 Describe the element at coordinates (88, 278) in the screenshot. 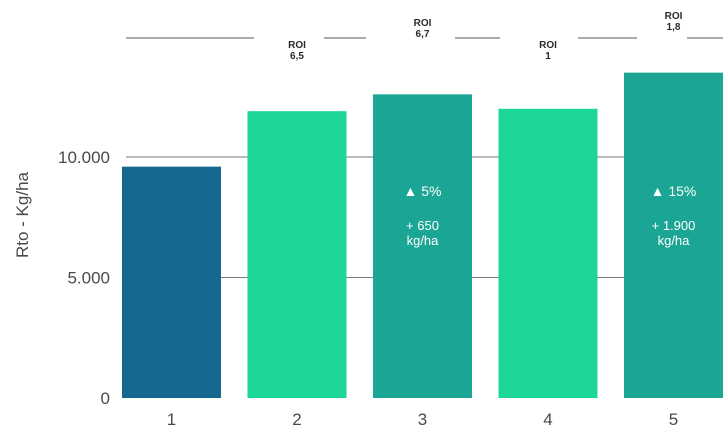

I see `y-tick-label: 5.000` at that location.